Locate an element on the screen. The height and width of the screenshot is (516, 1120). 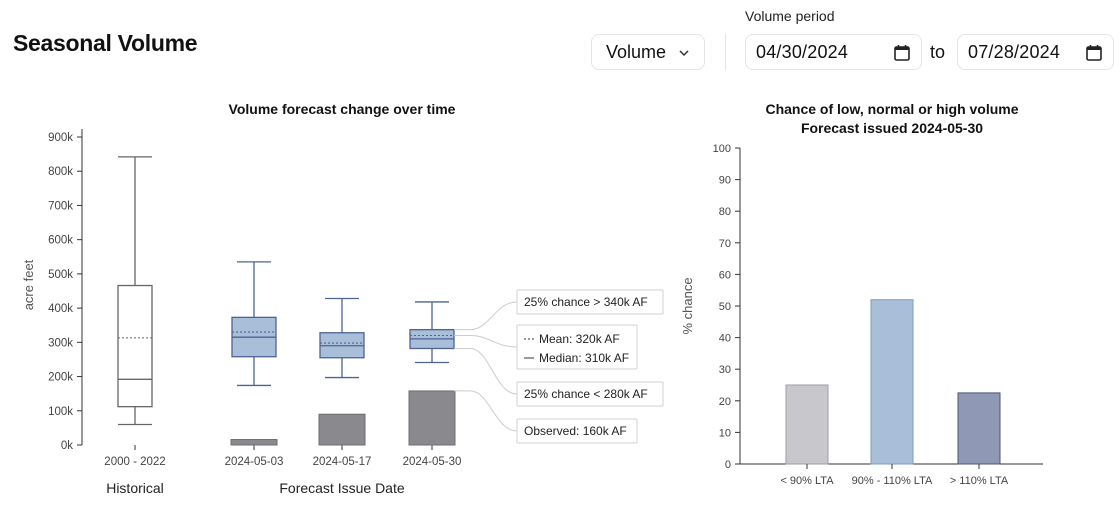
chart-subtitle: Forecast issued 2024-05-30 is located at coordinates (892, 128).